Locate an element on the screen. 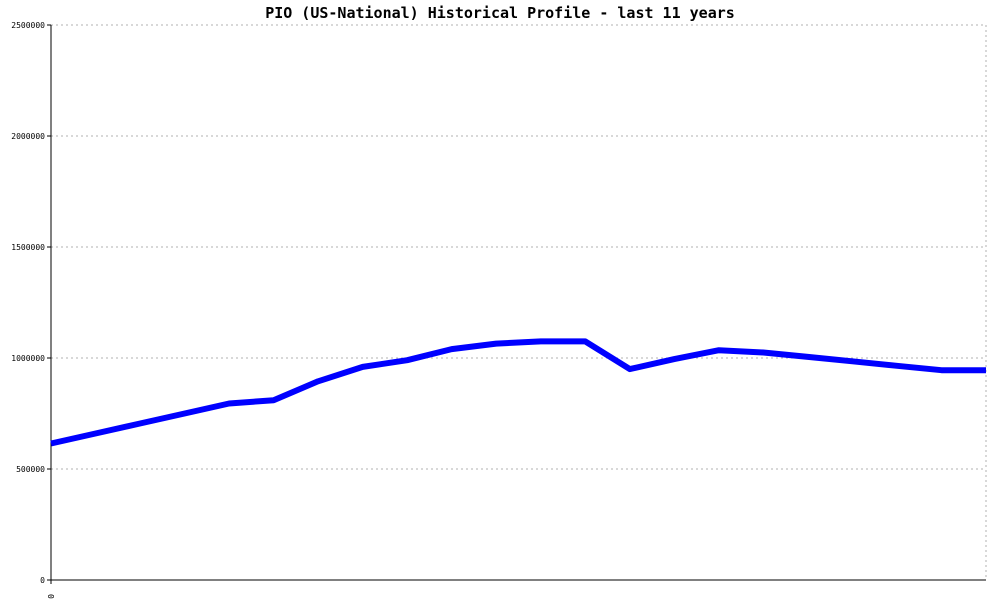 The image size is (1000, 600). y-tick-labels: 0 500000 1000000 1500000 2000000 2500000 is located at coordinates (28, 303).